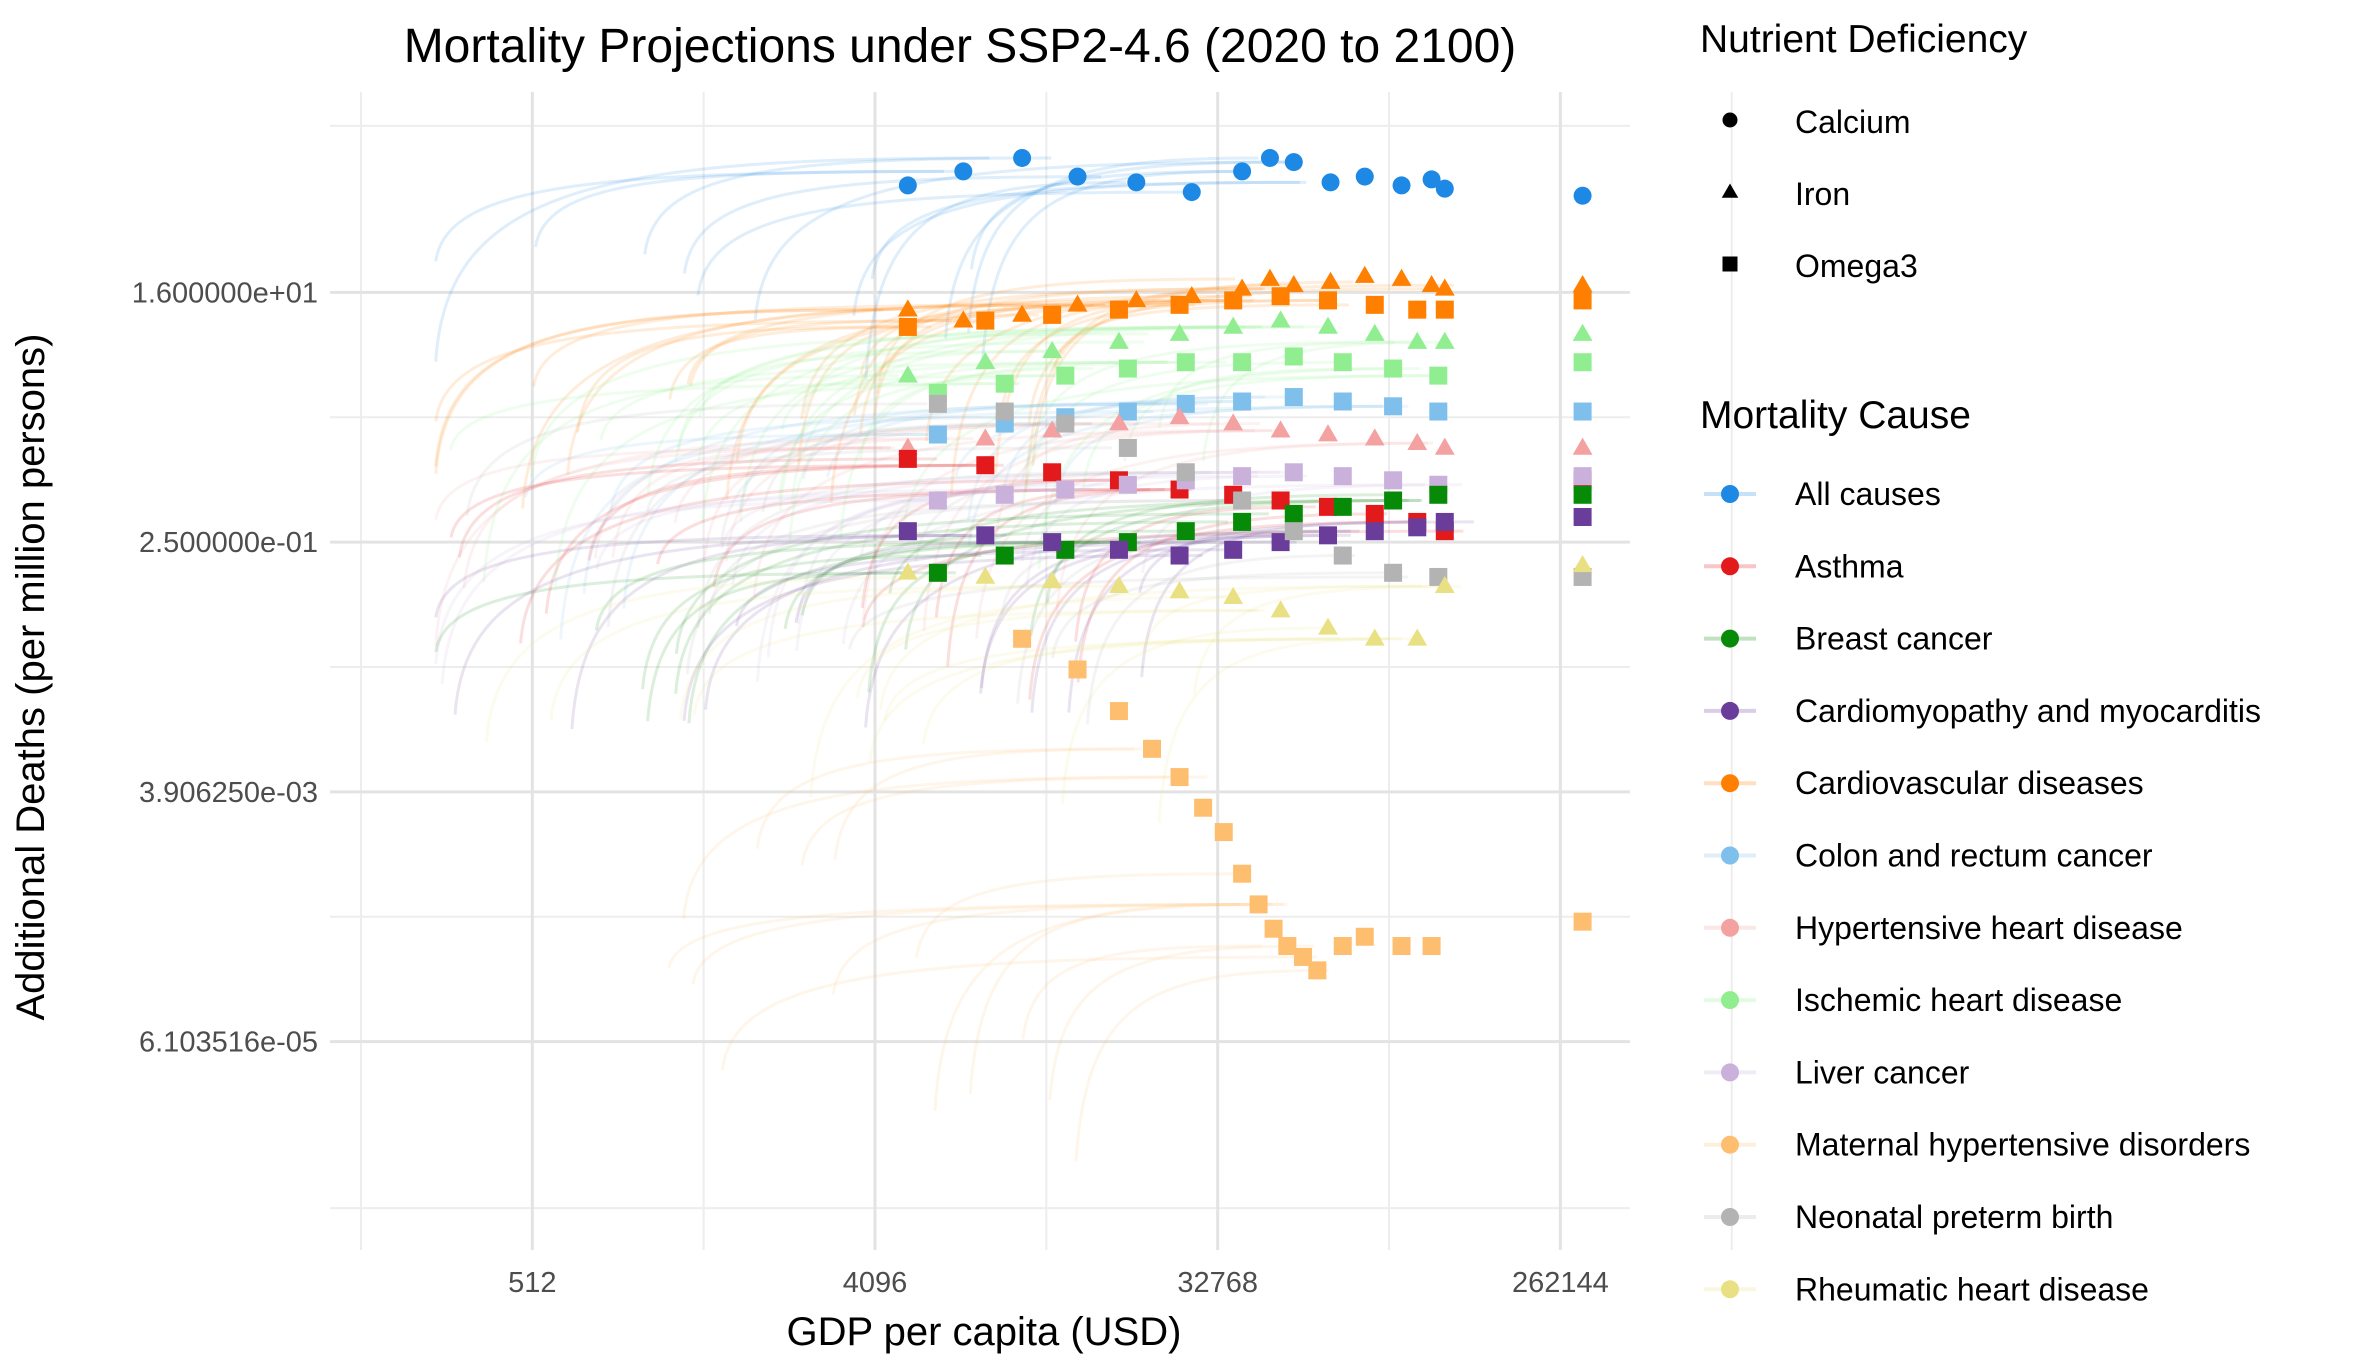 The width and height of the screenshot is (2365, 1371). Describe the element at coordinates (1954, 1217) in the screenshot. I see `legend-label: Neonatal preterm birth` at that location.